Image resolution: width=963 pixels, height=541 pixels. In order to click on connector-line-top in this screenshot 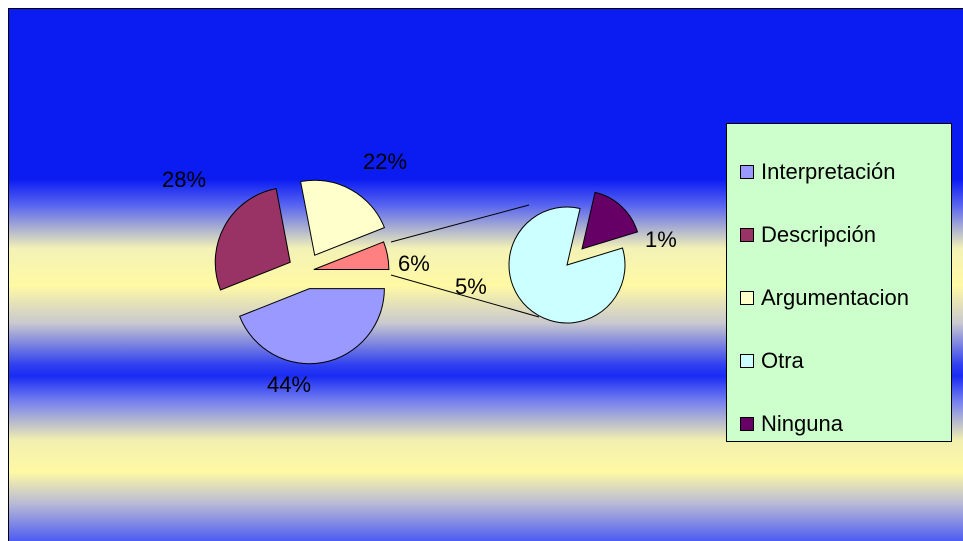, I will do `click(460, 223)`.